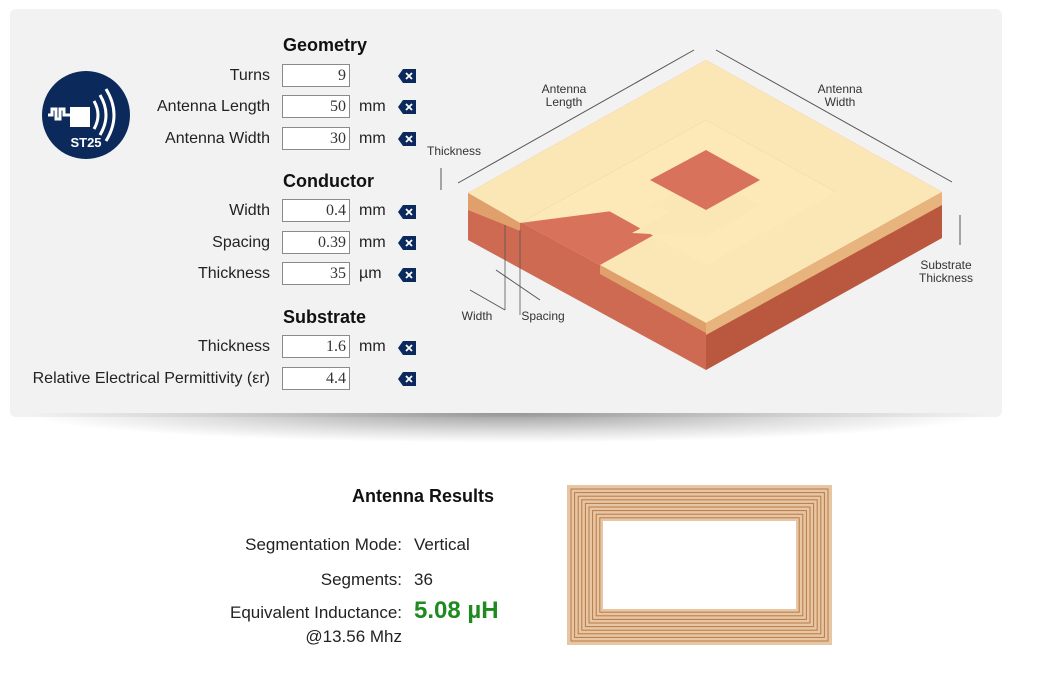  What do you see at coordinates (316, 75) in the screenshot?
I see `turns-input` at bounding box center [316, 75].